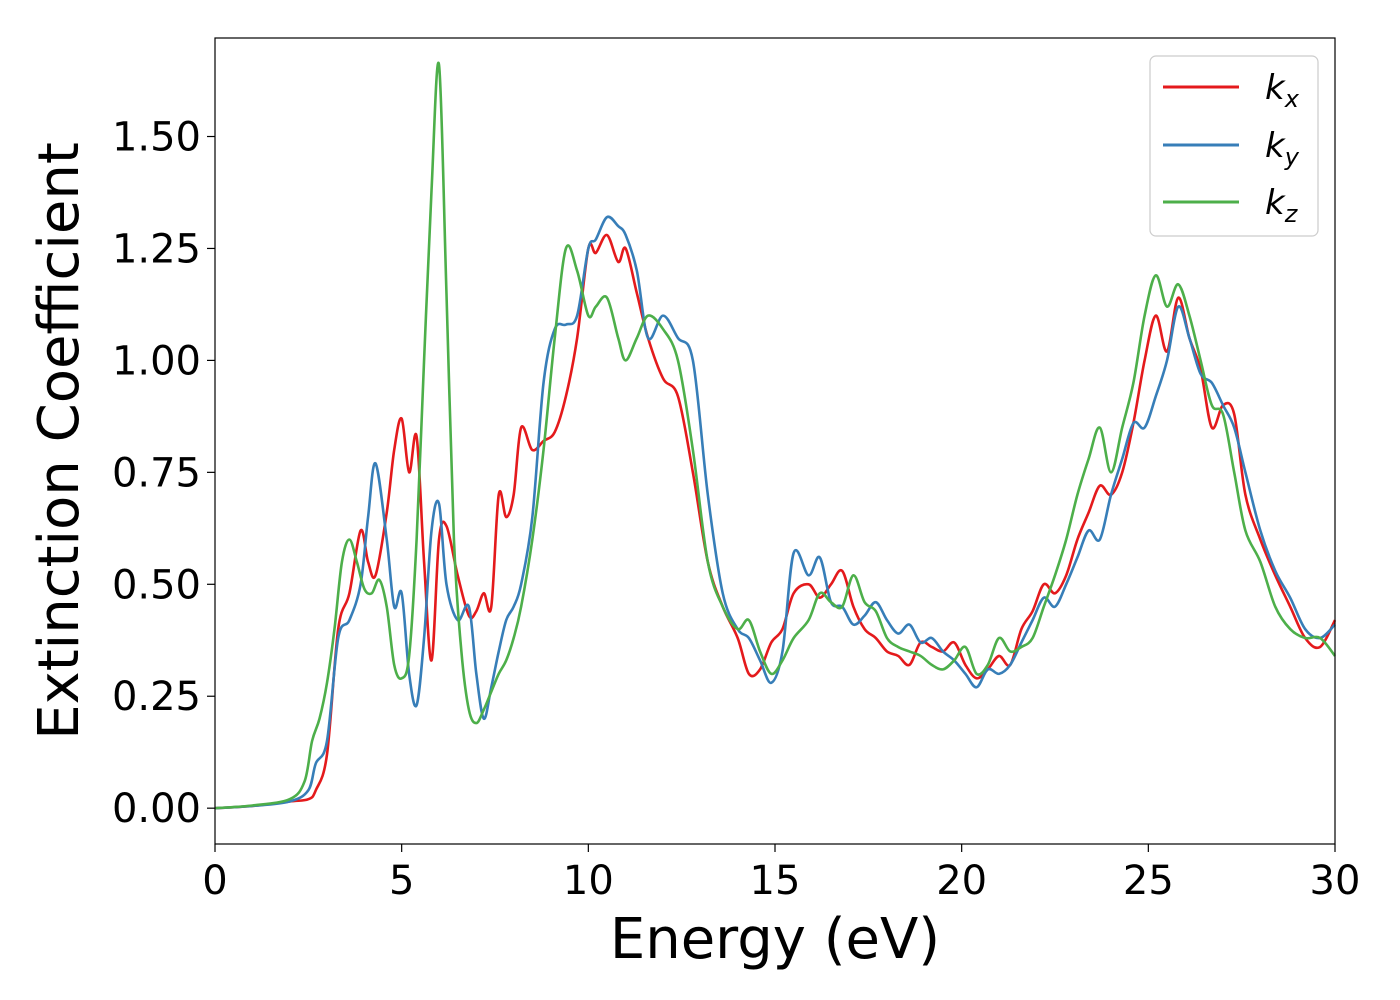  Describe the element at coordinates (156, 138) in the screenshot. I see `y-tick-label: 1.50` at that location.